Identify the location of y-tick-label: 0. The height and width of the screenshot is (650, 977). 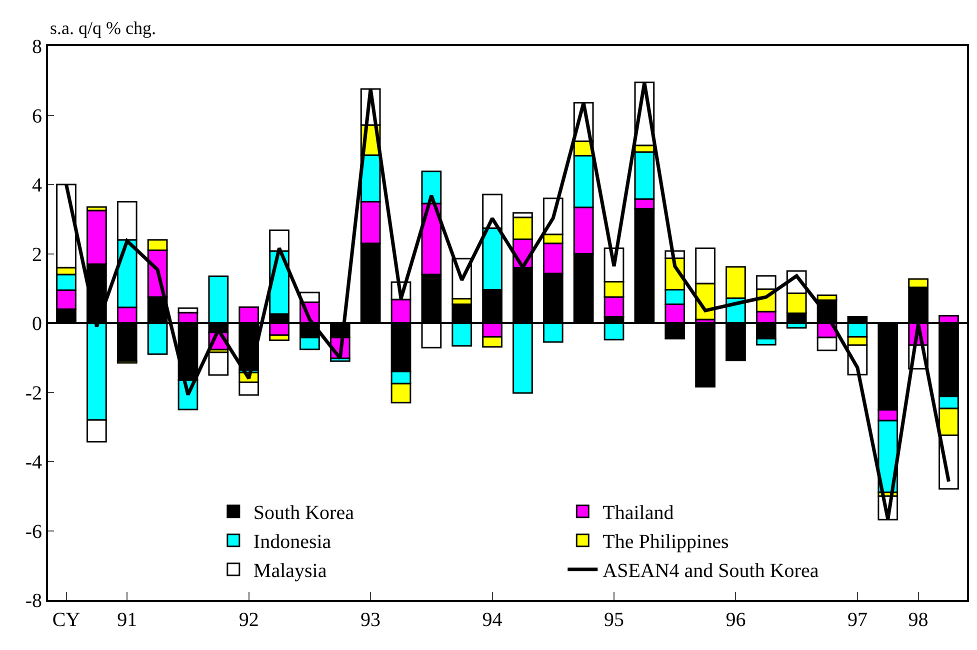
(37, 324).